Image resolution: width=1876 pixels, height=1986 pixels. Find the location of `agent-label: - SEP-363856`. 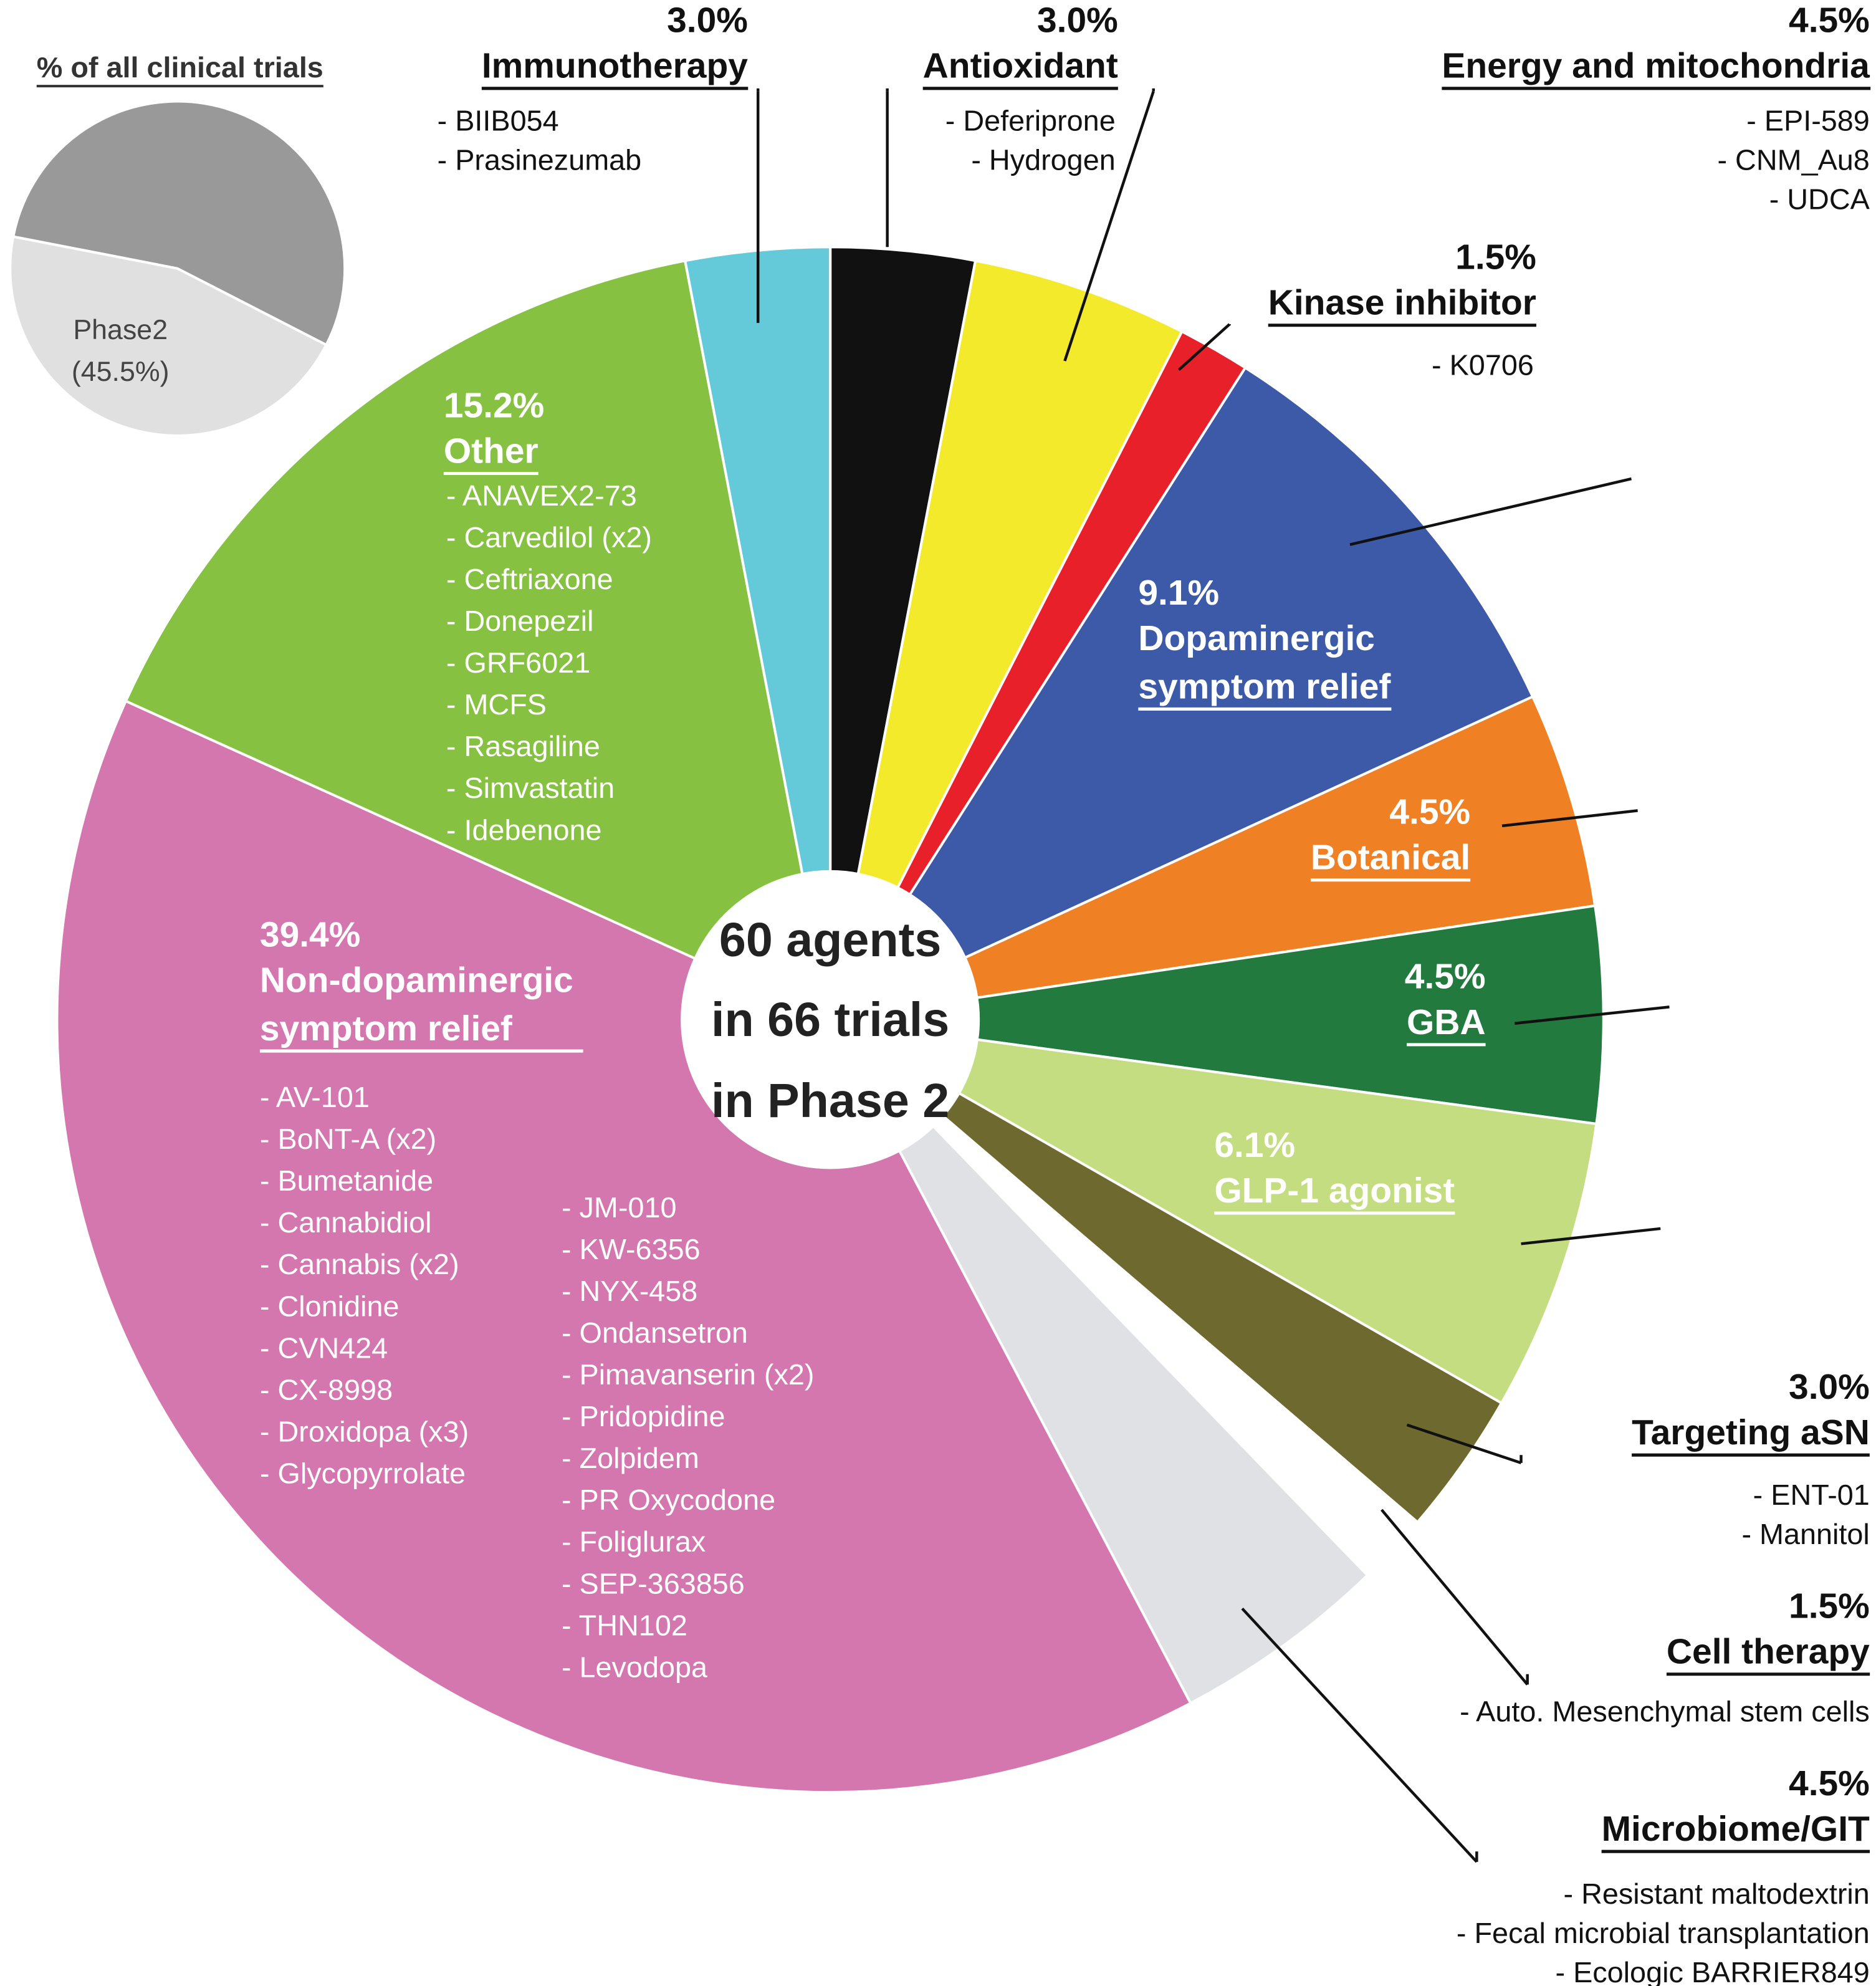

agent-label: - SEP-363856 is located at coordinates (654, 1583).